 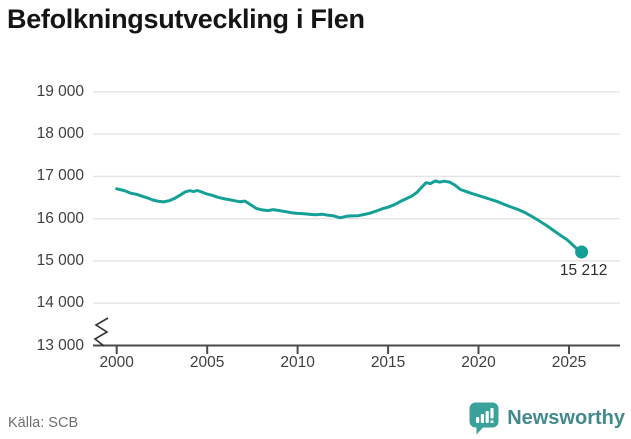 I want to click on latest-value-dot, so click(x=582, y=252).